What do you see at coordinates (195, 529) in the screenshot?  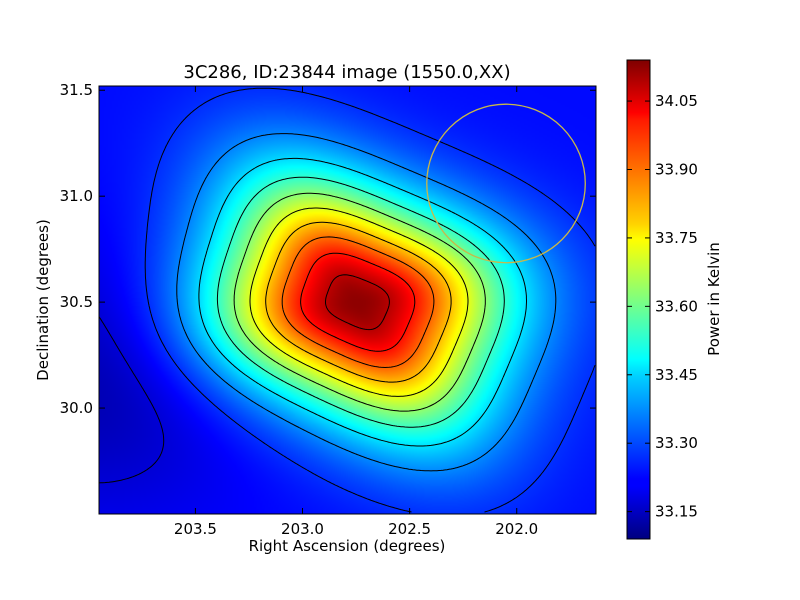 I see `x-tick-label: 203.5` at bounding box center [195, 529].